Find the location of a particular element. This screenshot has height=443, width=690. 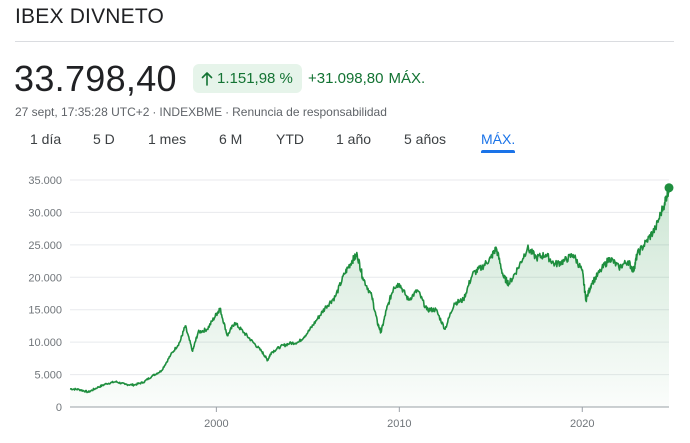

y-tick-label: 30.000 is located at coordinates (45, 213).